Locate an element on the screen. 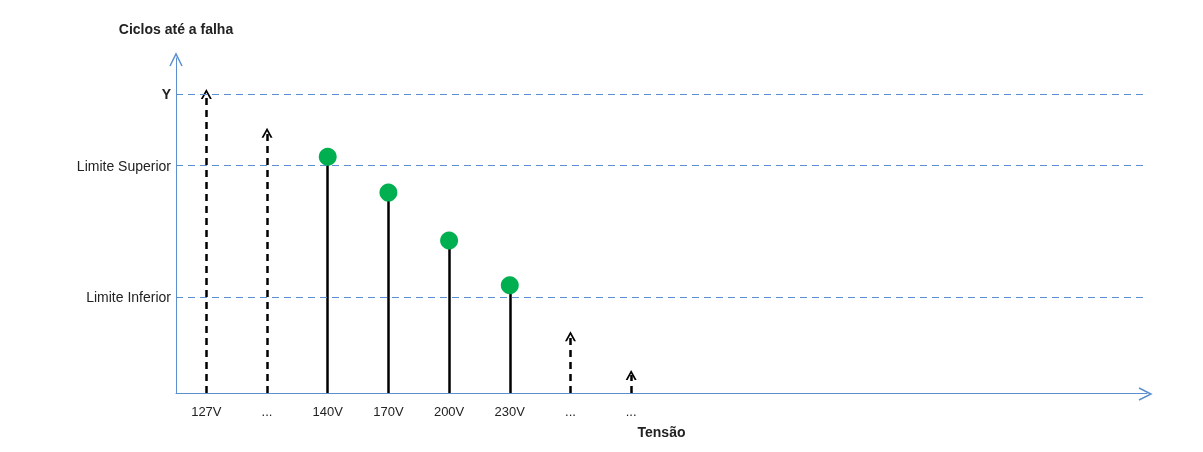 This screenshot has height=452, width=1203. x-tick-label: 200V is located at coordinates (449, 411).